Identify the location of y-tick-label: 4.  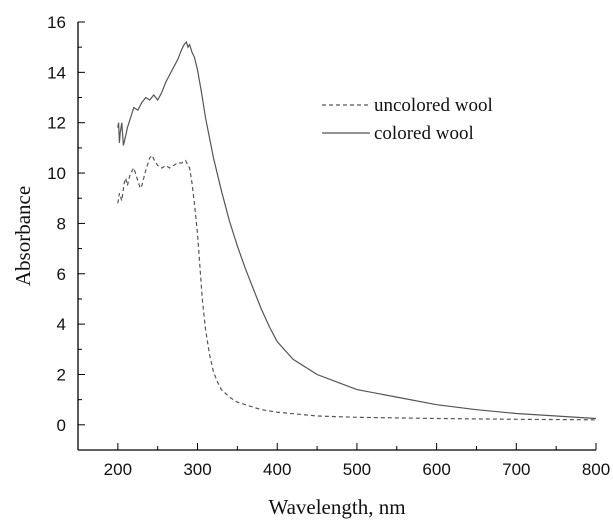
(61, 324).